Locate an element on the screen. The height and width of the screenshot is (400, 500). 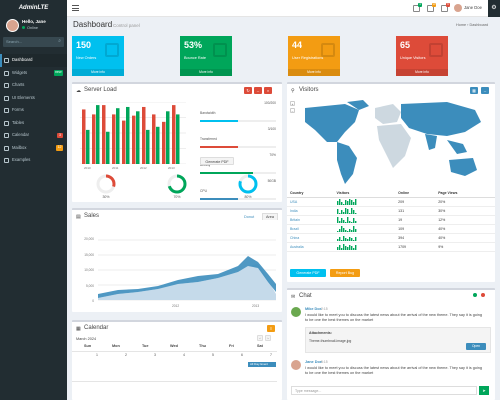
sales-y-axis: 20,000 15,000 10,000 5,000 0 is located at coordinates (84, 271).